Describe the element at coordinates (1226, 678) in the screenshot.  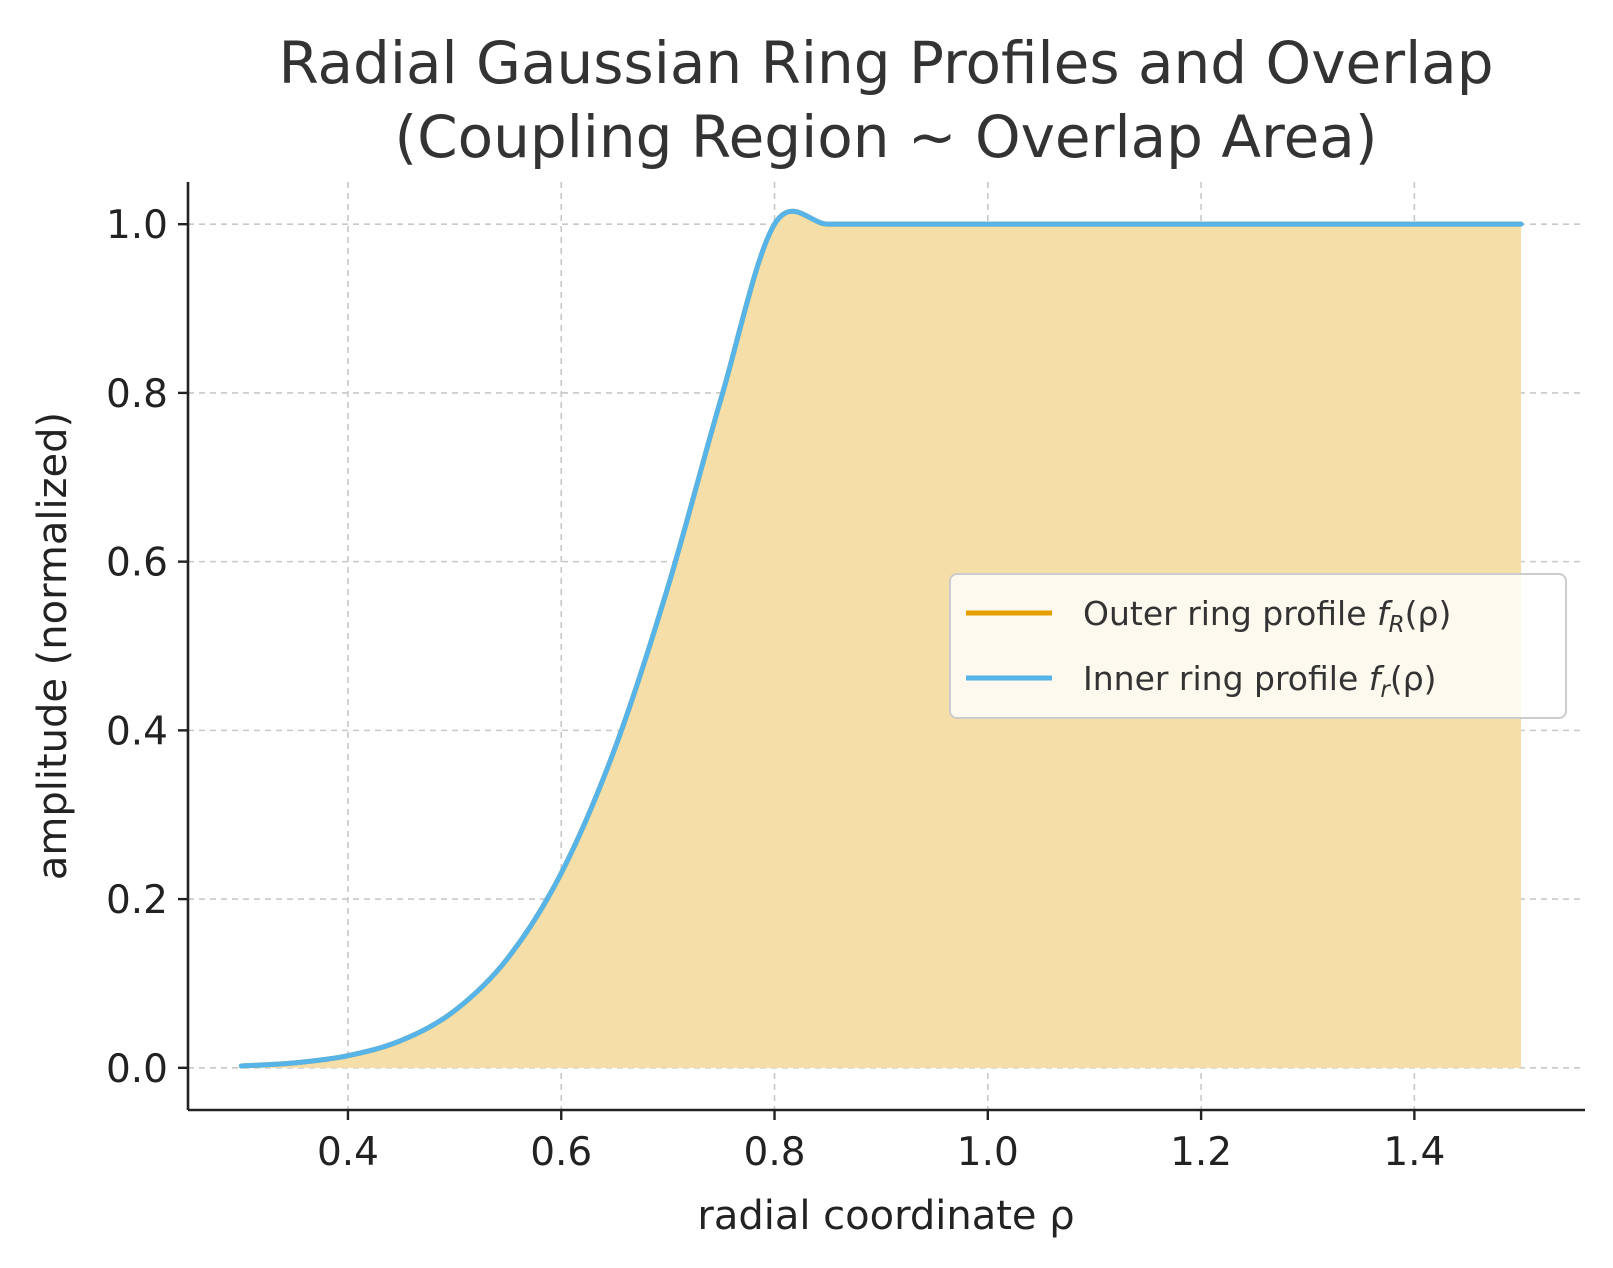
I see `legend-label-inner-main: Inner ring profile` at that location.